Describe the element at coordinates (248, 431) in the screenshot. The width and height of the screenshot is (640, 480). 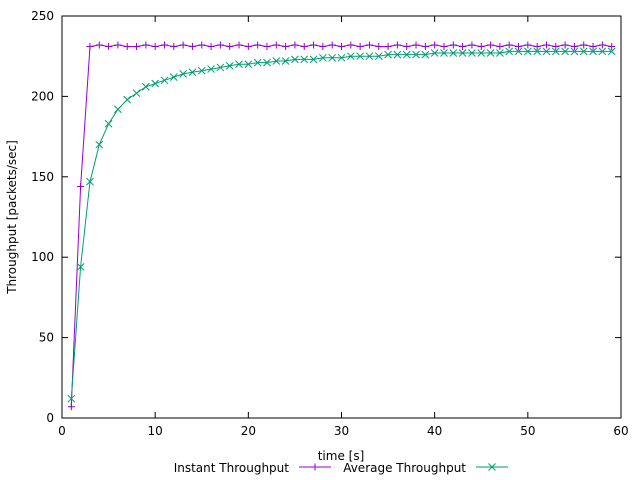
I see `x-tick-label: 20` at that location.